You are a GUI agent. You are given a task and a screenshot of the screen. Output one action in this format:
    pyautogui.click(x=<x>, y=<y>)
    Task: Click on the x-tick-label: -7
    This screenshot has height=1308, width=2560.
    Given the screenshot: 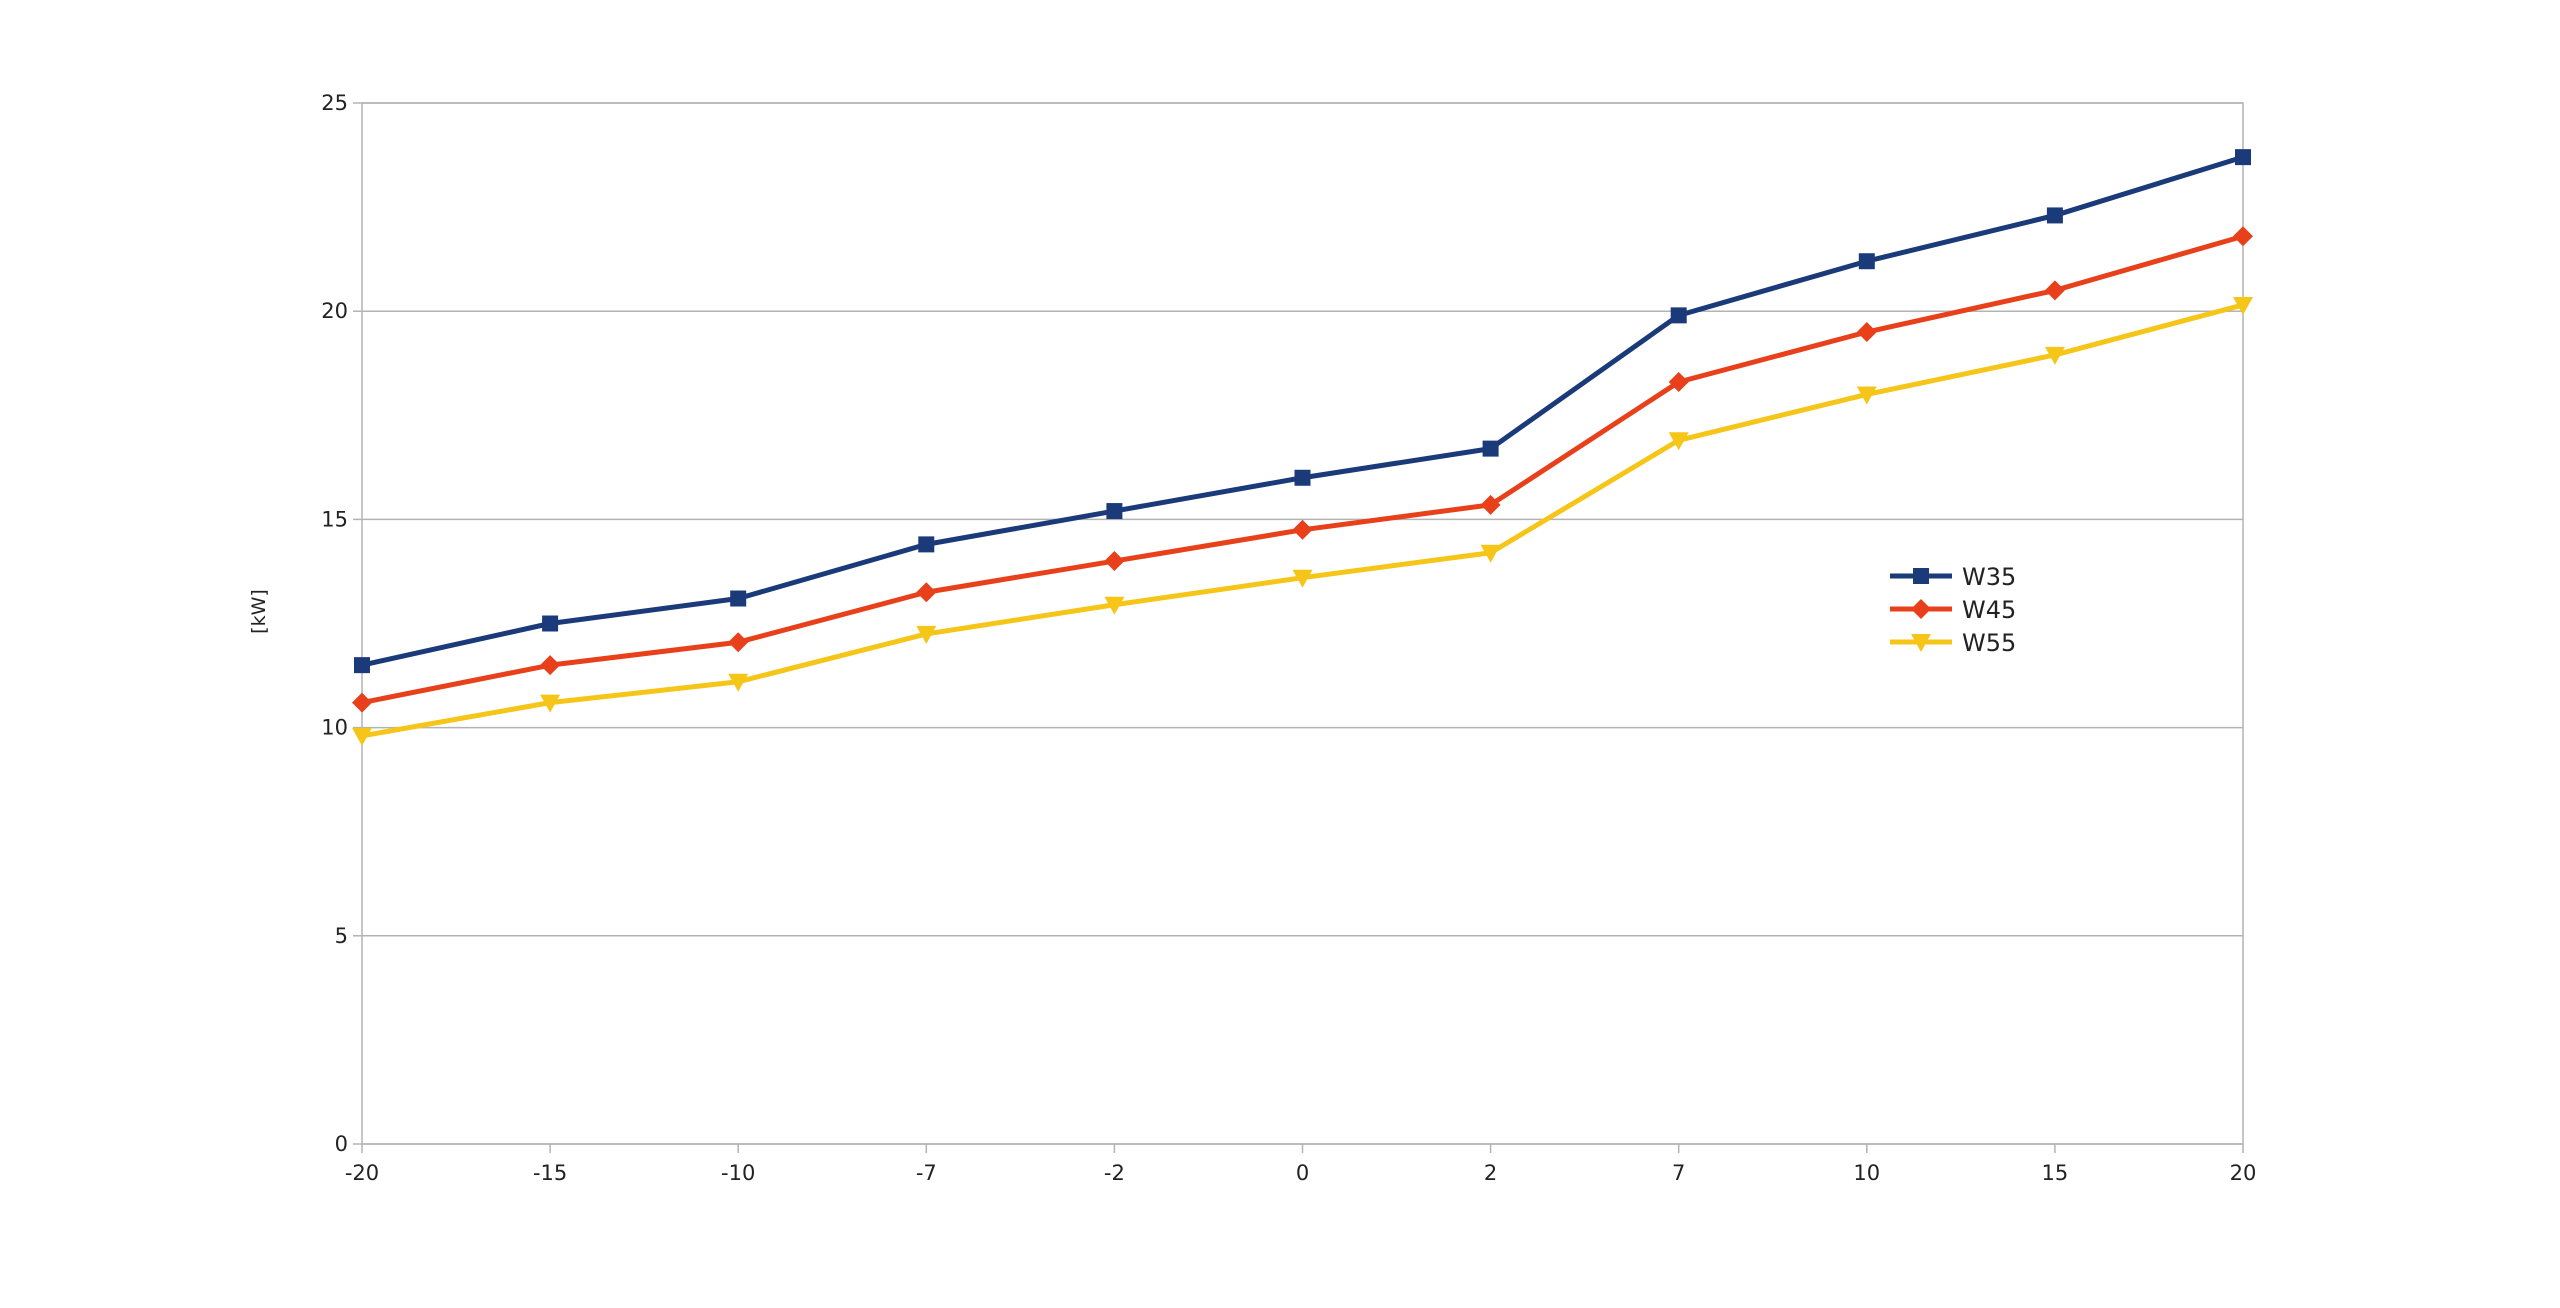 What is the action you would take?
    pyautogui.click(x=926, y=1173)
    